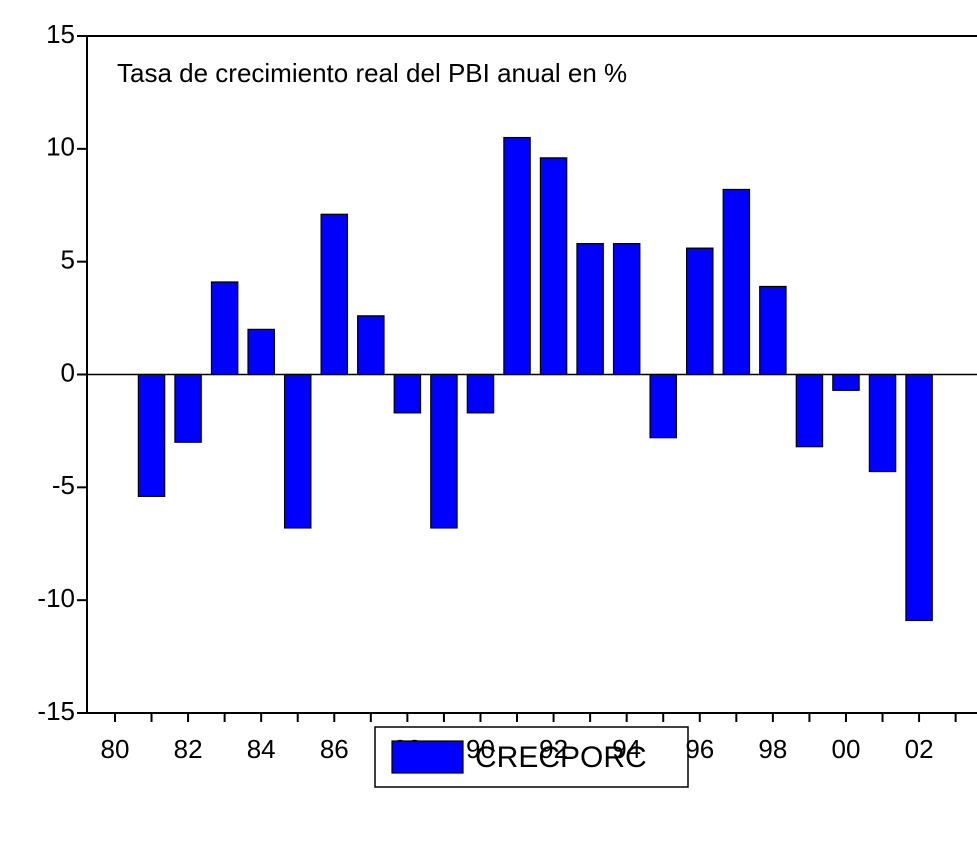 This screenshot has height=859, width=977. Describe the element at coordinates (188, 749) in the screenshot. I see `x-tick-label: 82` at that location.